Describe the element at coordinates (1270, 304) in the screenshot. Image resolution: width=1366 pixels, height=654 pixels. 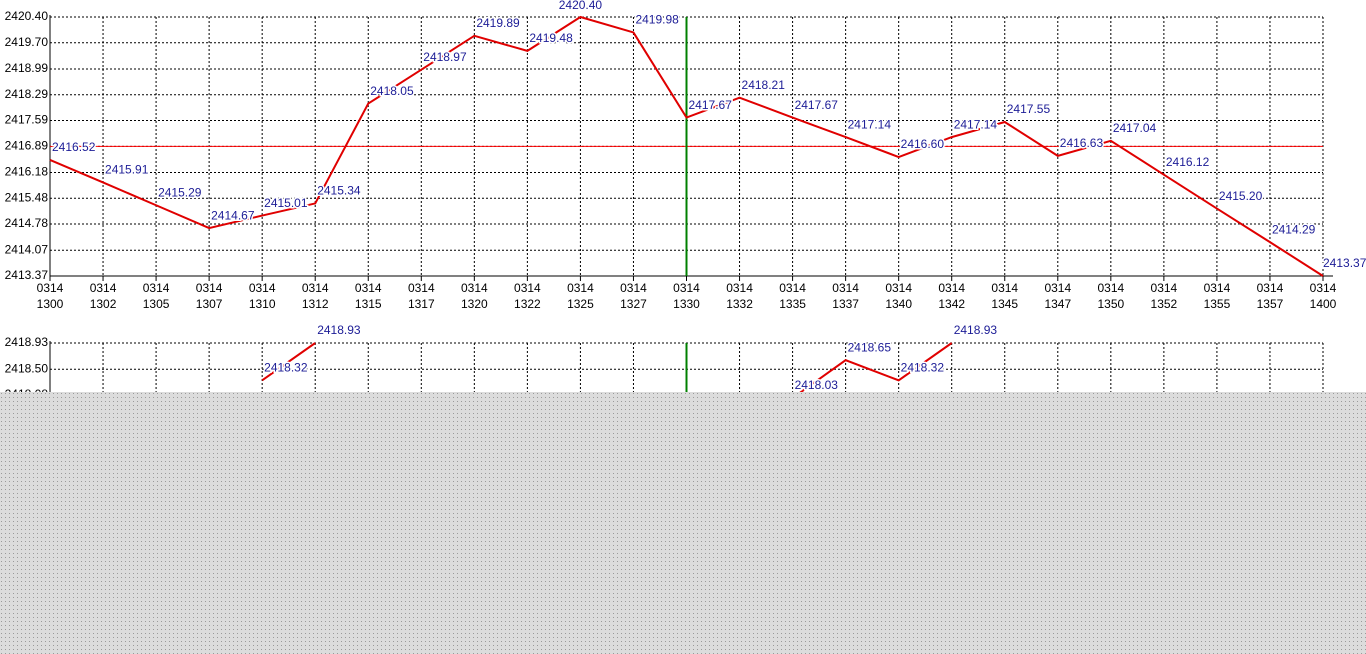
I see `x-tick-label: 1357` at that location.